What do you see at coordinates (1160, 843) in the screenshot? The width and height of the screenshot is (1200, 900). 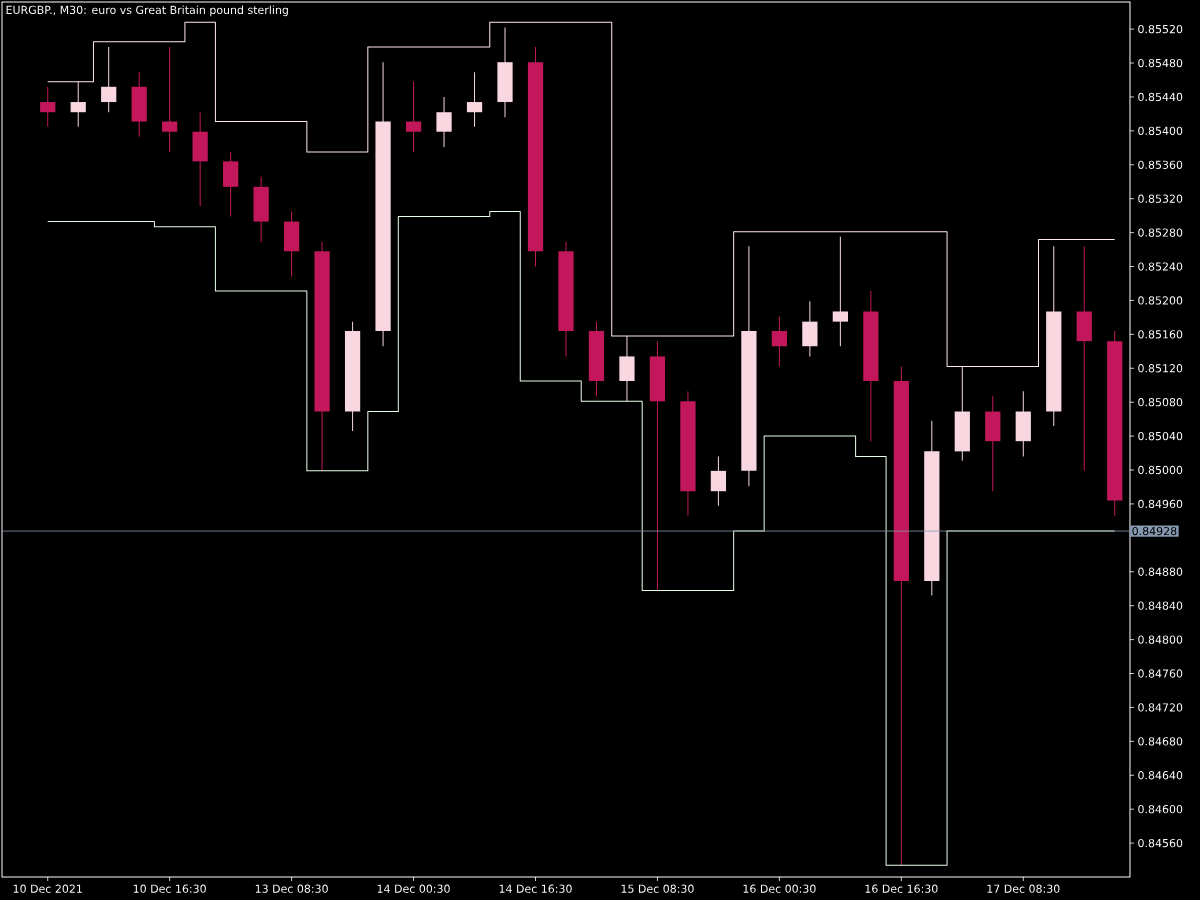 I see `y-tick-label: 0.84560` at bounding box center [1160, 843].